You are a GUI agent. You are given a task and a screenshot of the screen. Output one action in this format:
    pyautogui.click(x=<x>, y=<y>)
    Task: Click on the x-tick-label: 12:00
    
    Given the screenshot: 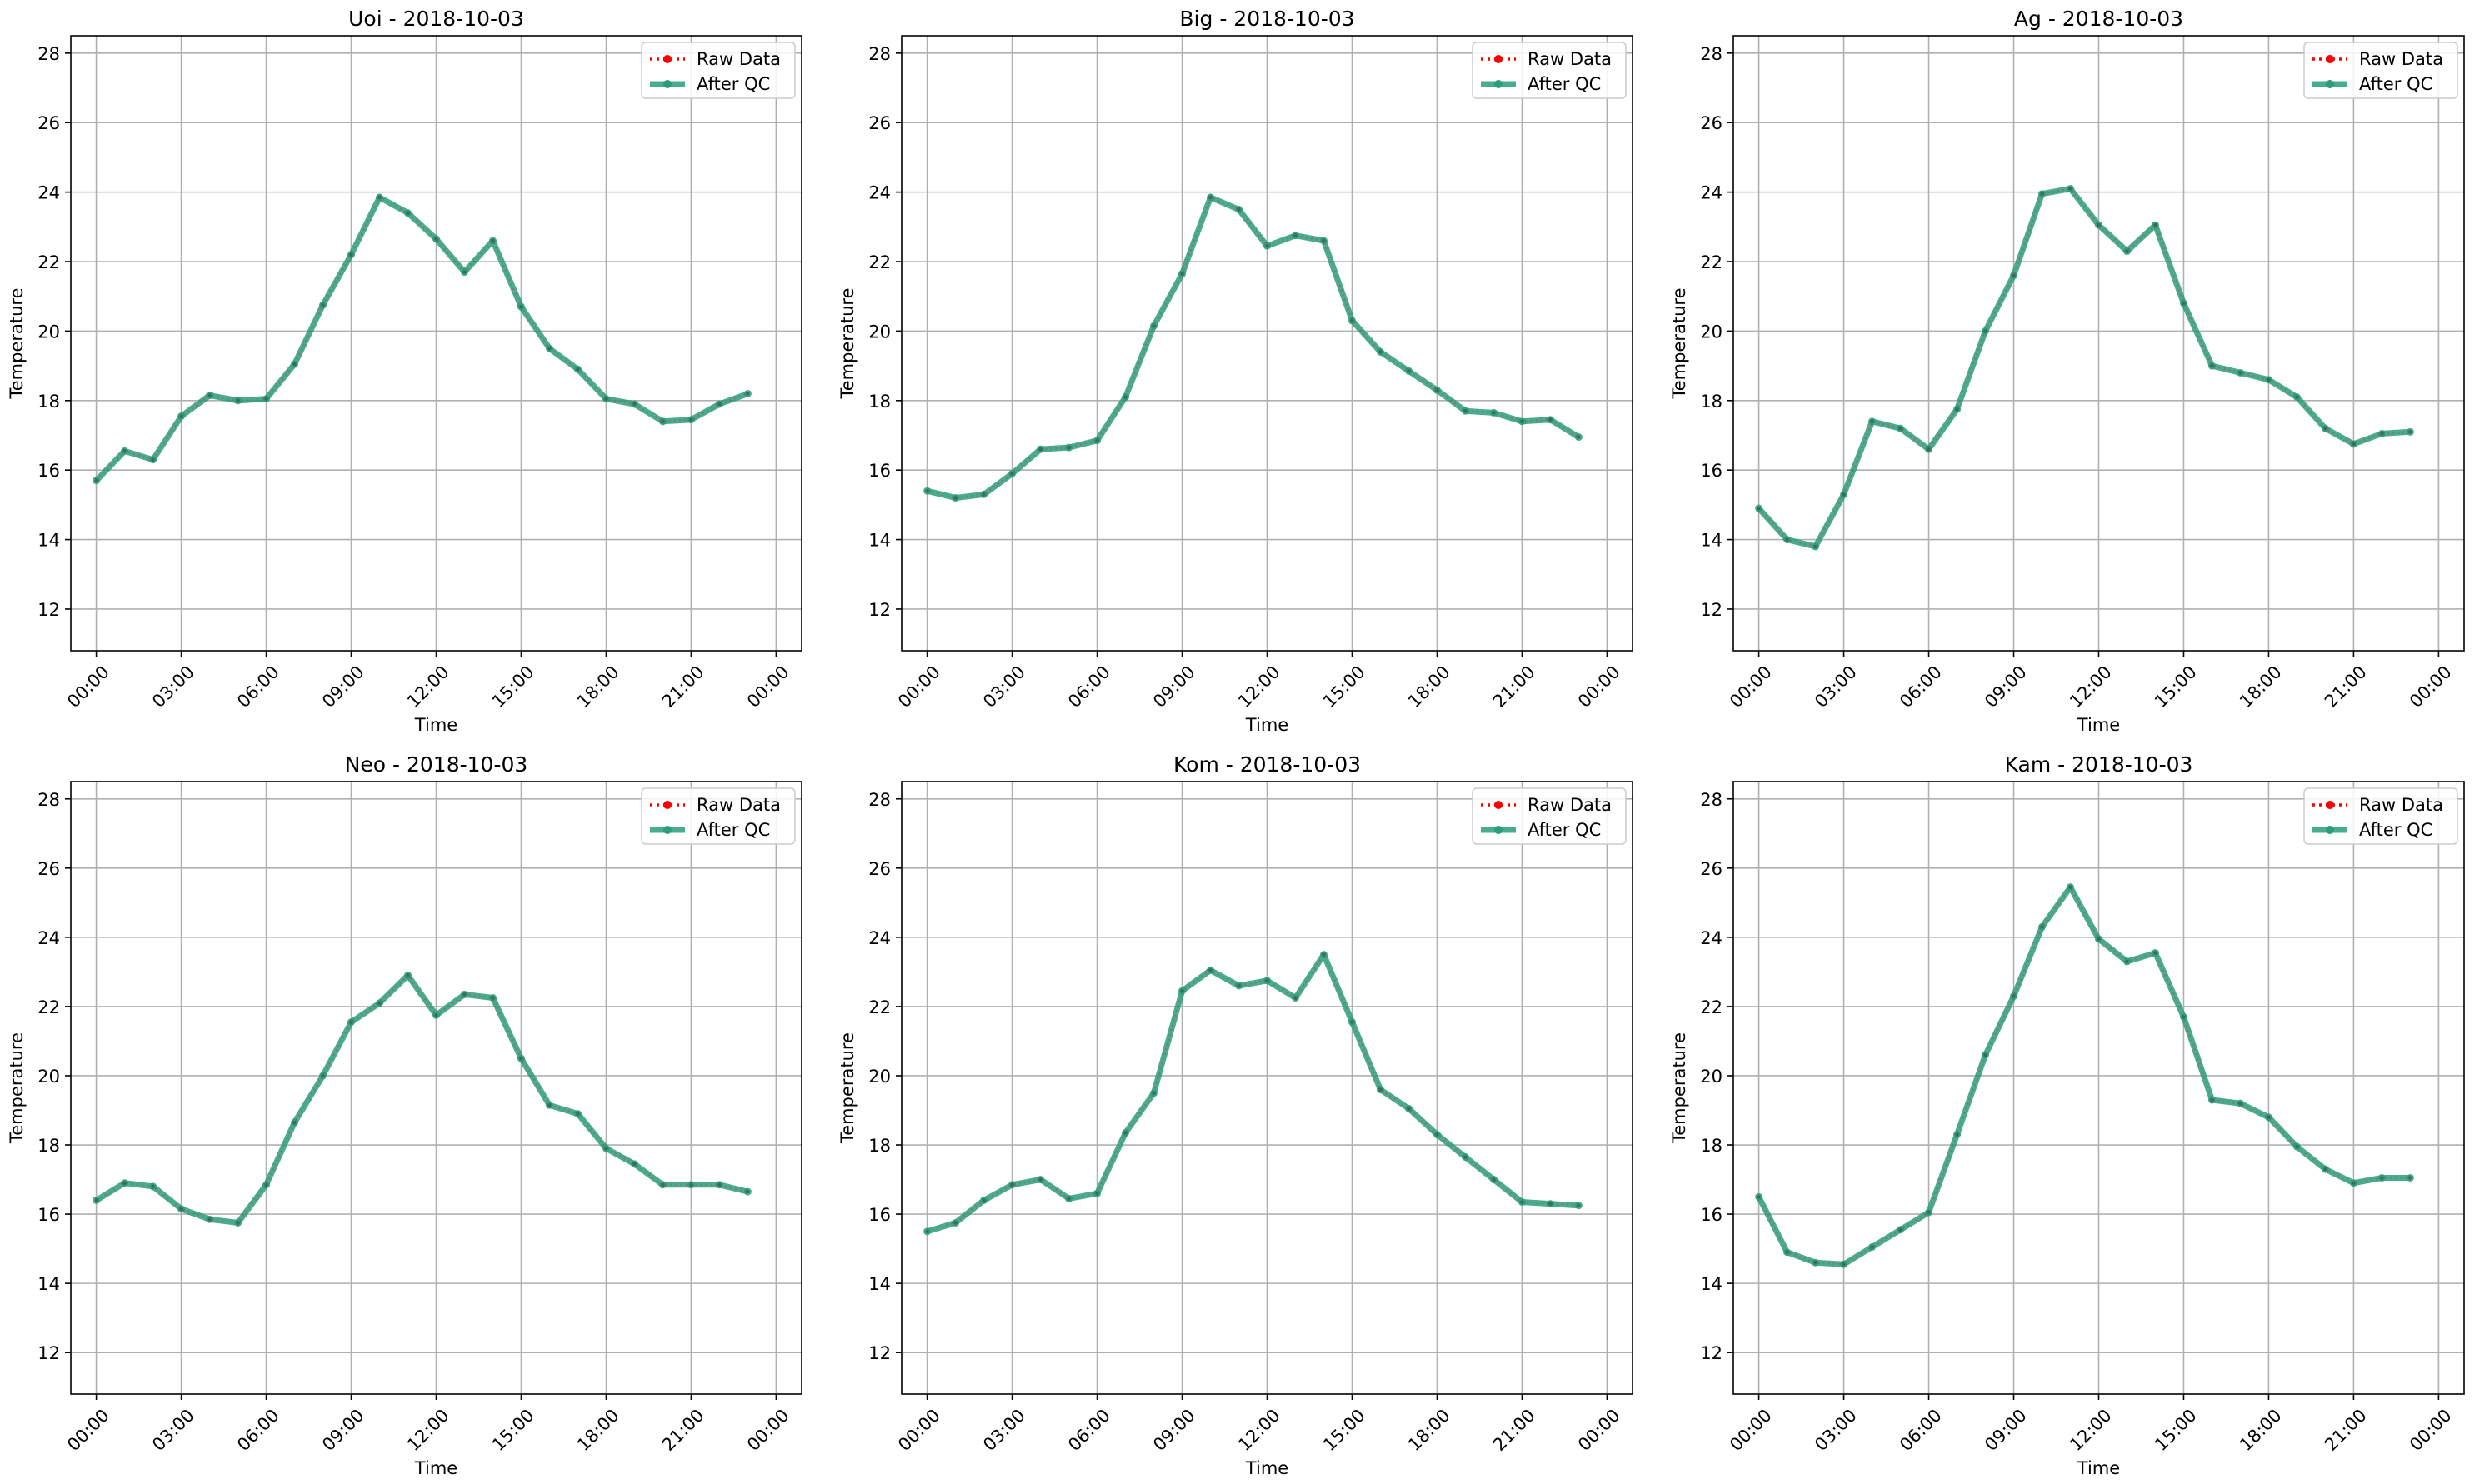 What is the action you would take?
    pyautogui.click(x=1259, y=687)
    